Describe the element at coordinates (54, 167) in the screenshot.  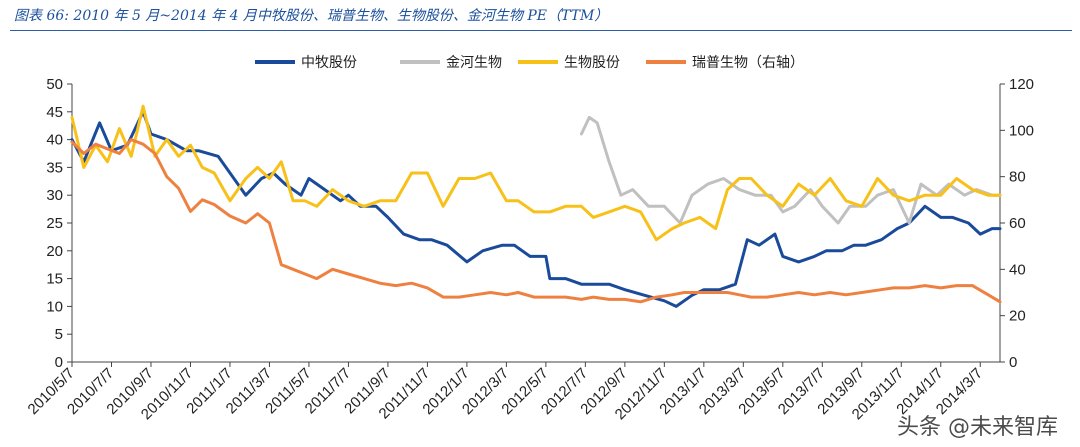
I see `y-left-tick-label: 35` at that location.